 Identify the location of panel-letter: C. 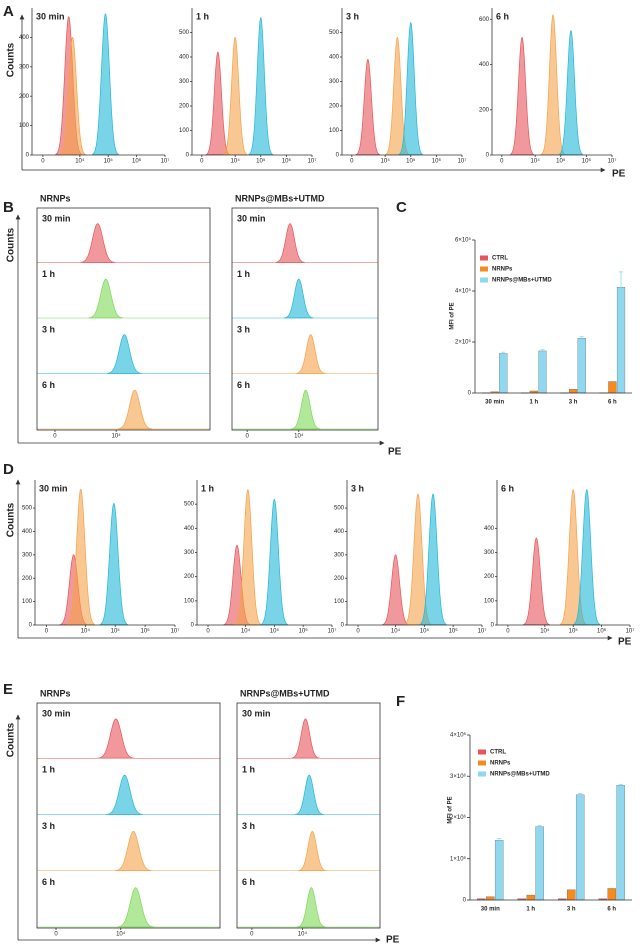
(401, 207).